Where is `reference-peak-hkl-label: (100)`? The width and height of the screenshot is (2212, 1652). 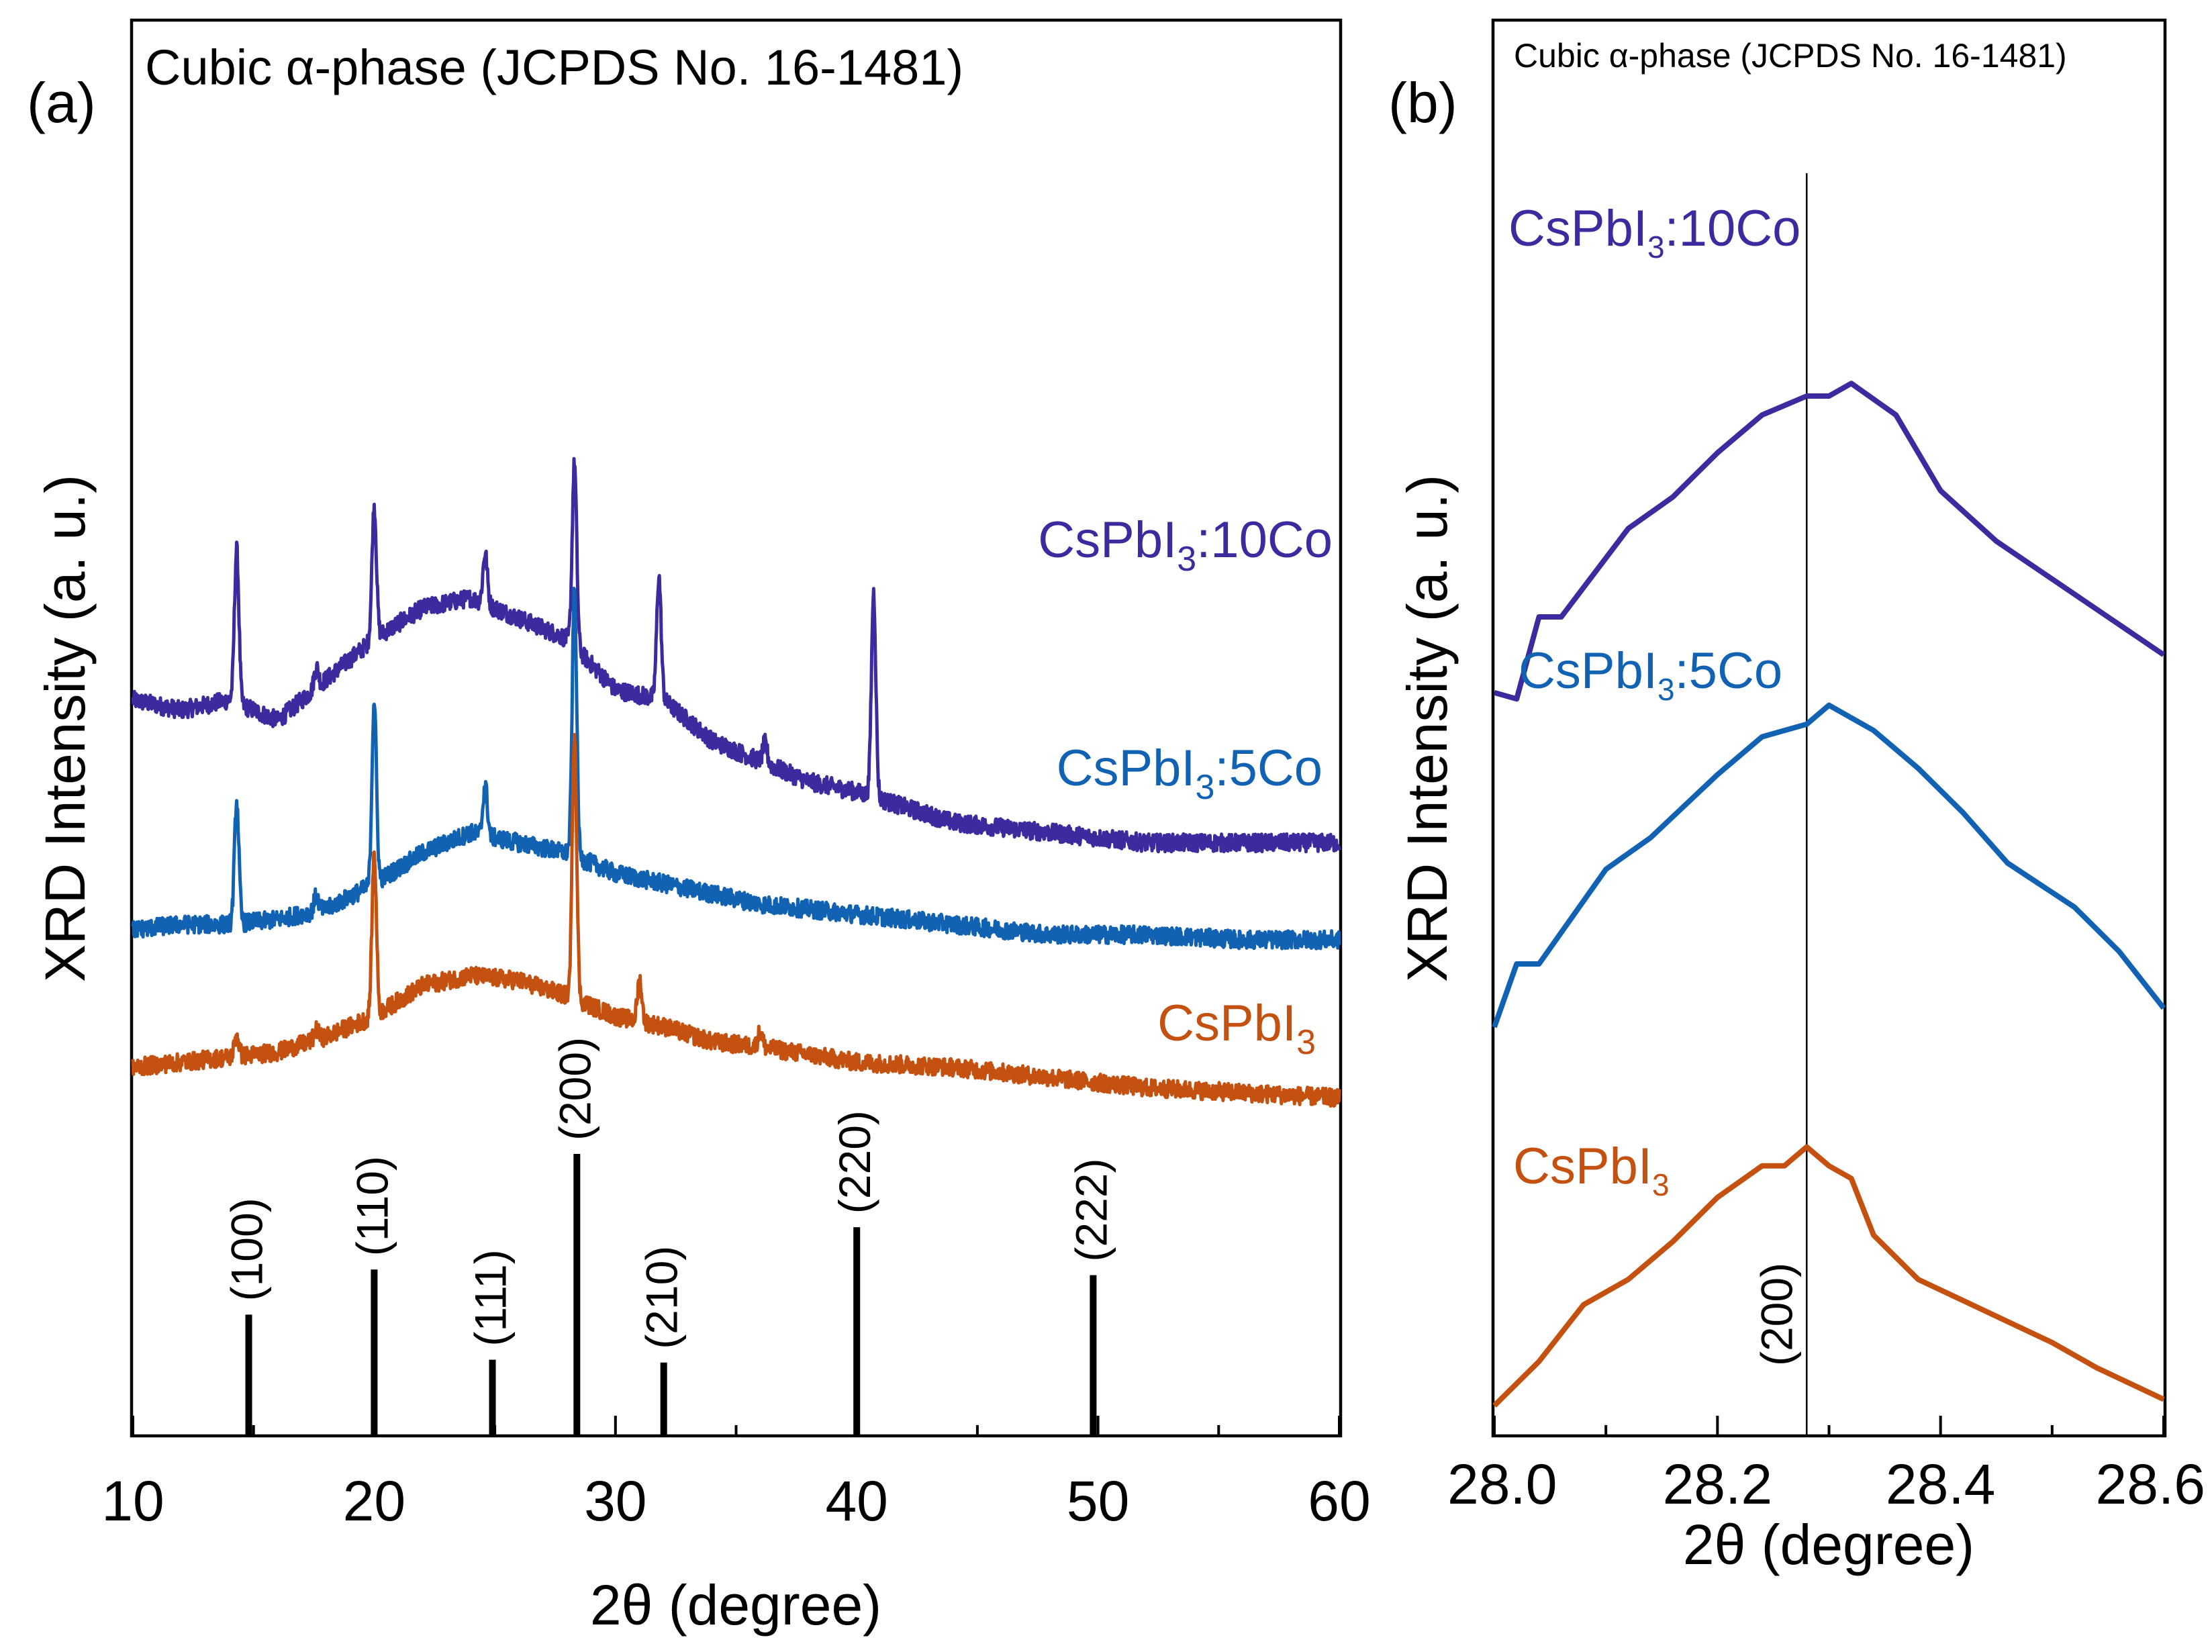
reference-peak-hkl-label: (100) is located at coordinates (247, 1249).